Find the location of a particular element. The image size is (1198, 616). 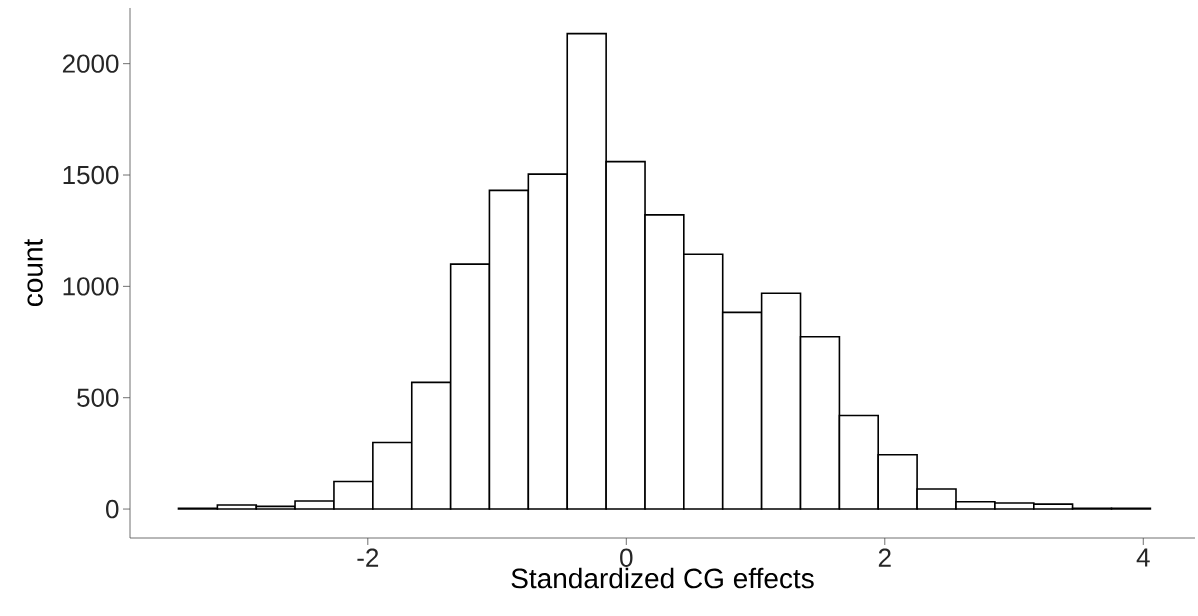

y-axis-title: count is located at coordinates (33, 272).